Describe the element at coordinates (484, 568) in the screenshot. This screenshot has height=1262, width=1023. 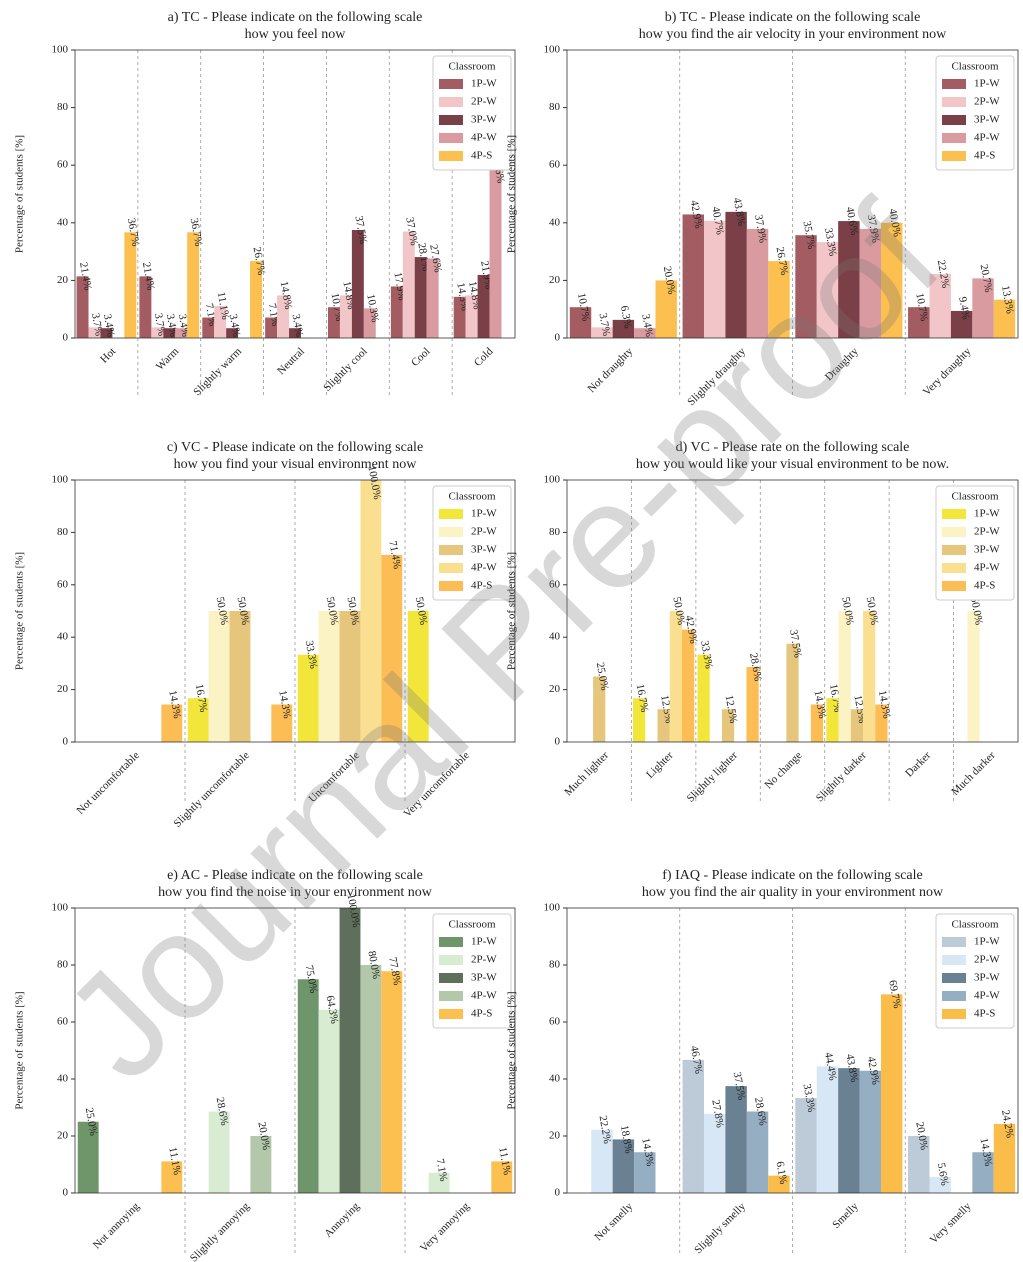
I see `legend-label: 4P-W` at that location.